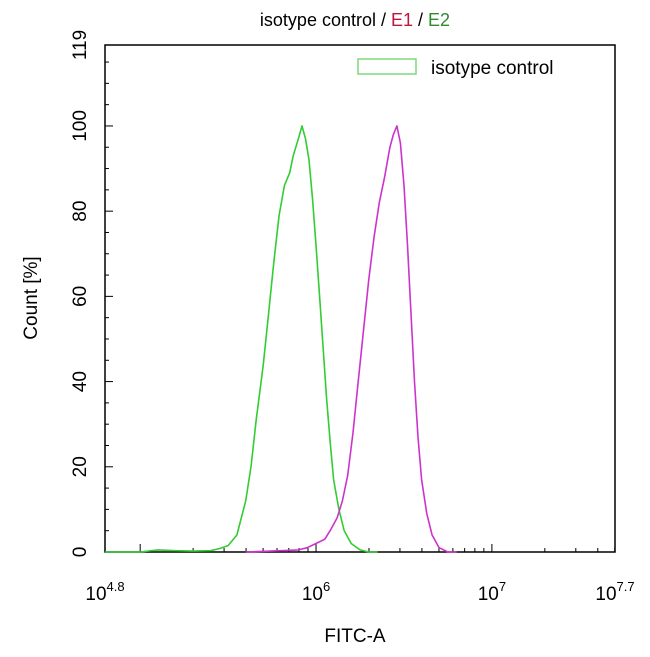  What do you see at coordinates (80, 381) in the screenshot?
I see `y-tick-label: 40` at bounding box center [80, 381].